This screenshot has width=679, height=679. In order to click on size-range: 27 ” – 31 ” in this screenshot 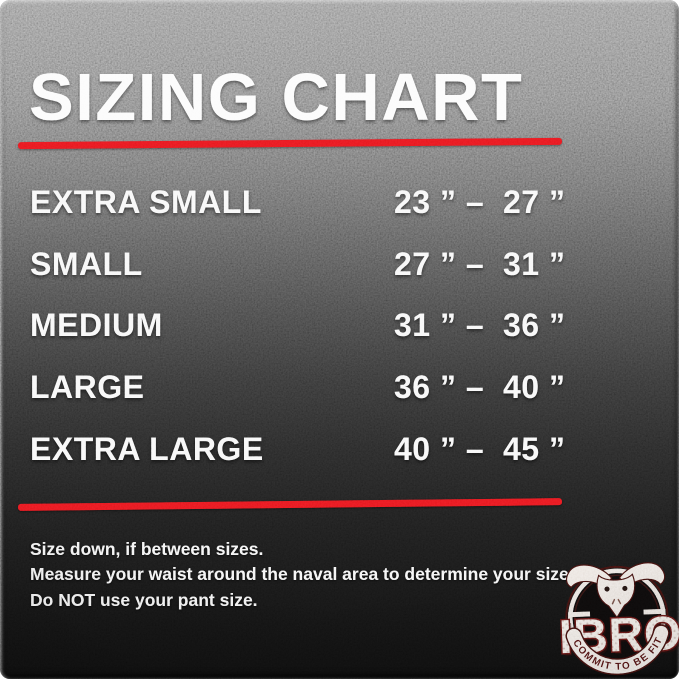, I will do `click(480, 264)`.